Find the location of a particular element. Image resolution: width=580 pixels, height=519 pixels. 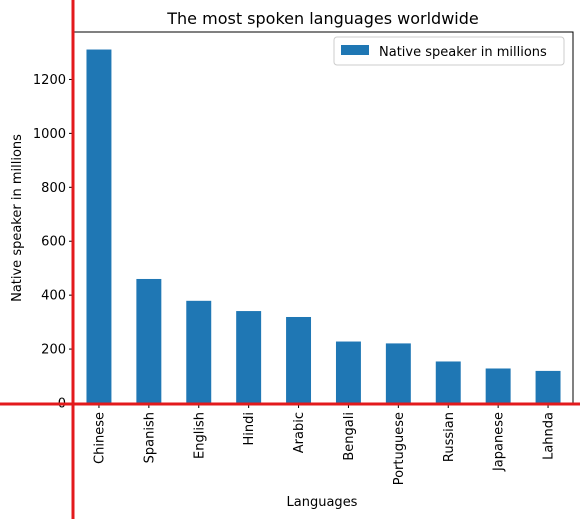

x-tick-label: Arabic is located at coordinates (299, 432).